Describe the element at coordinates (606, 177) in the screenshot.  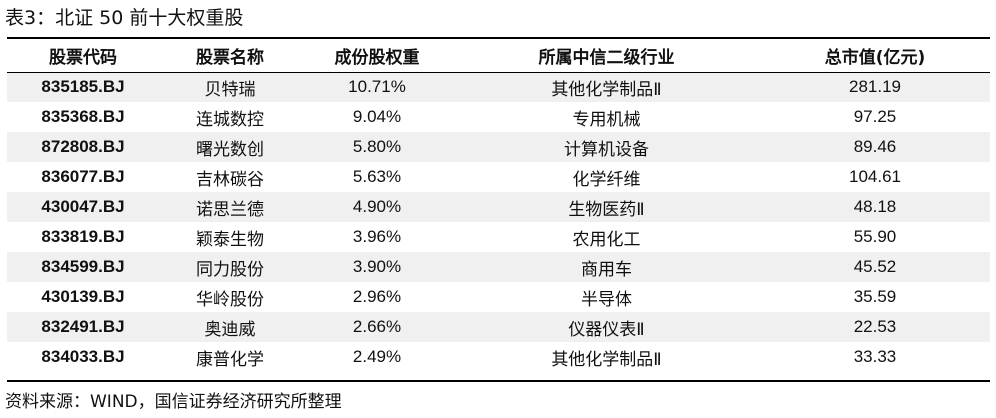
I see `cell-industry: 化学纤维` at that location.